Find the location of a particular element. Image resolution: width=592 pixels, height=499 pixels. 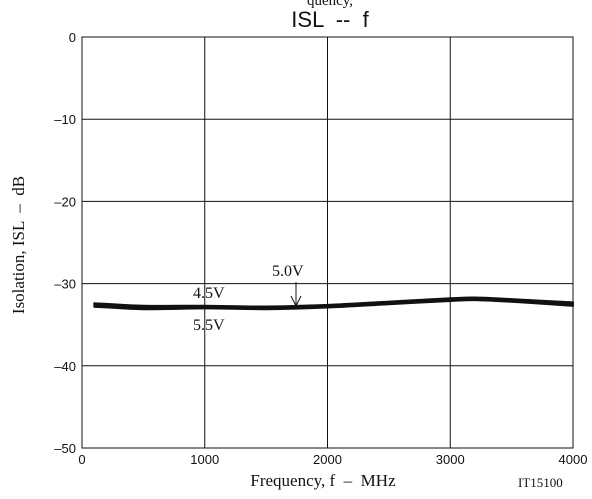

x-tick-label: 0 is located at coordinates (81, 459).